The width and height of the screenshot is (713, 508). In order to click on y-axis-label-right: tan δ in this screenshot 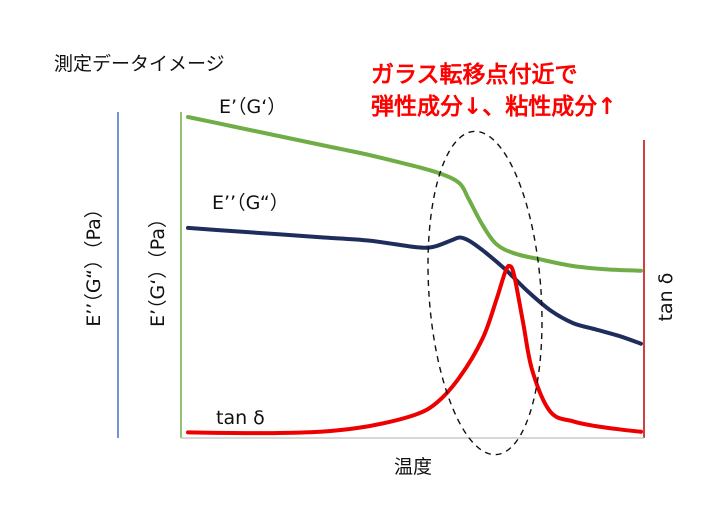, I will do `click(666, 297)`.